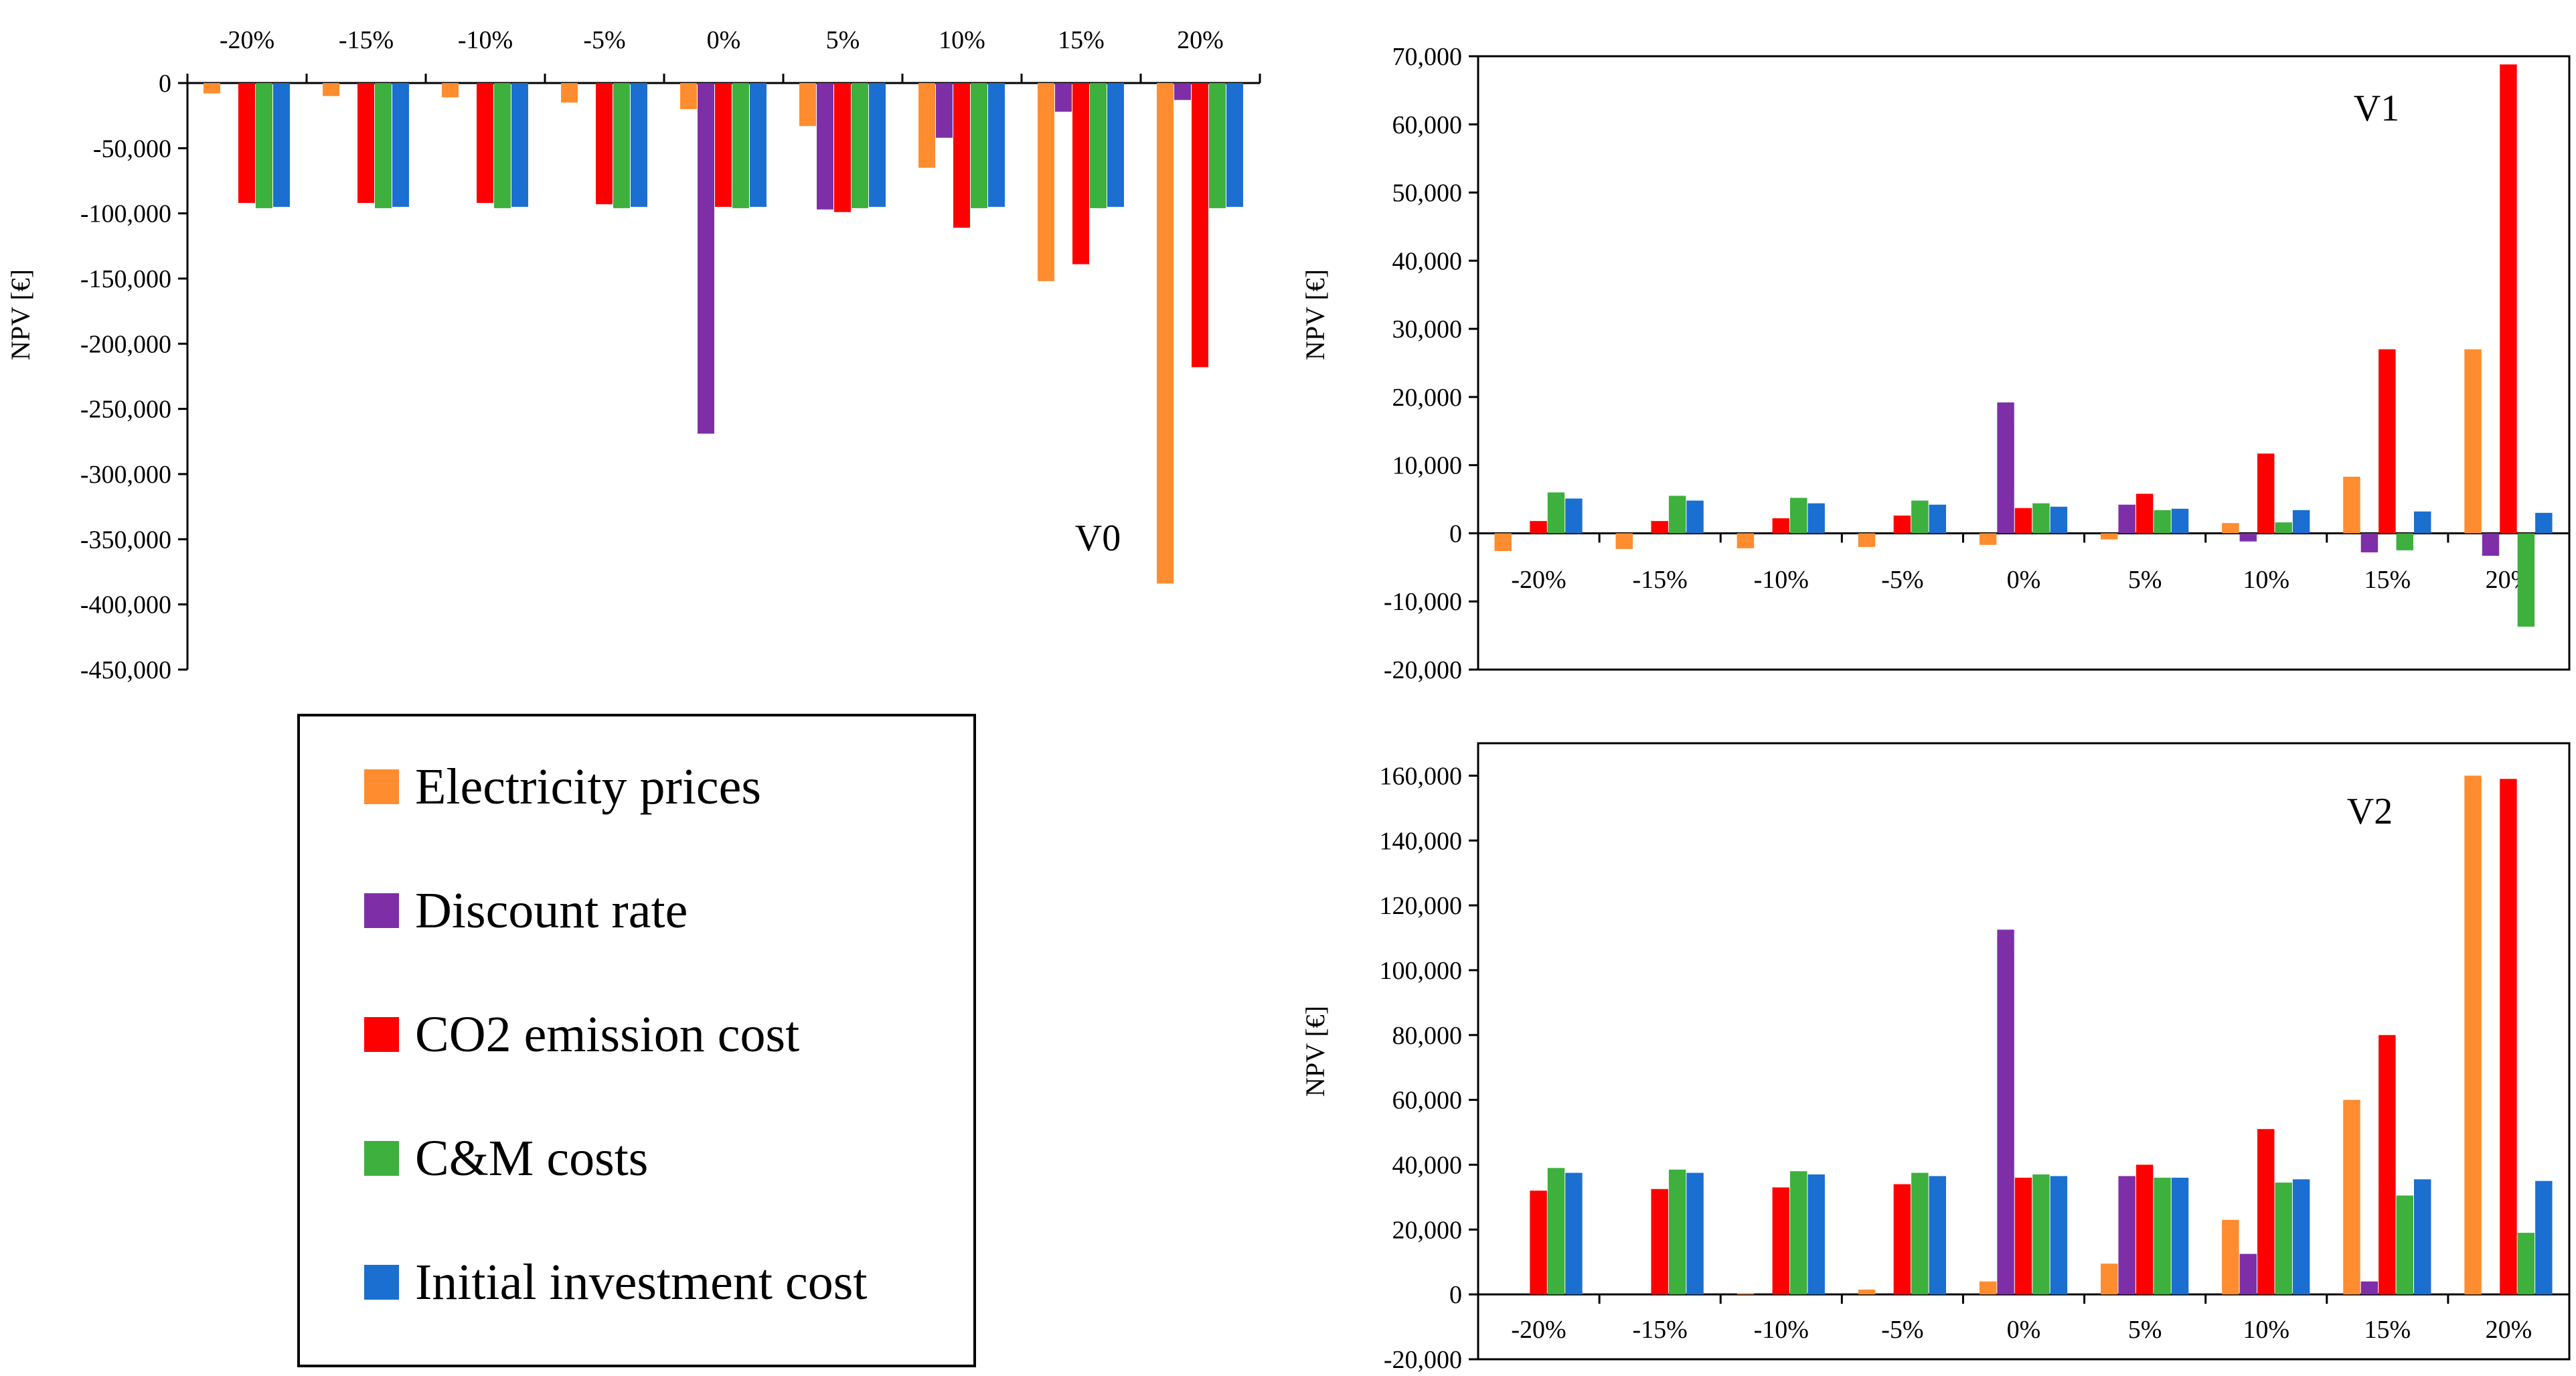 This screenshot has width=2576, height=1376. What do you see at coordinates (582, 1034) in the screenshot?
I see `legend-item: CO2 emission cost` at bounding box center [582, 1034].